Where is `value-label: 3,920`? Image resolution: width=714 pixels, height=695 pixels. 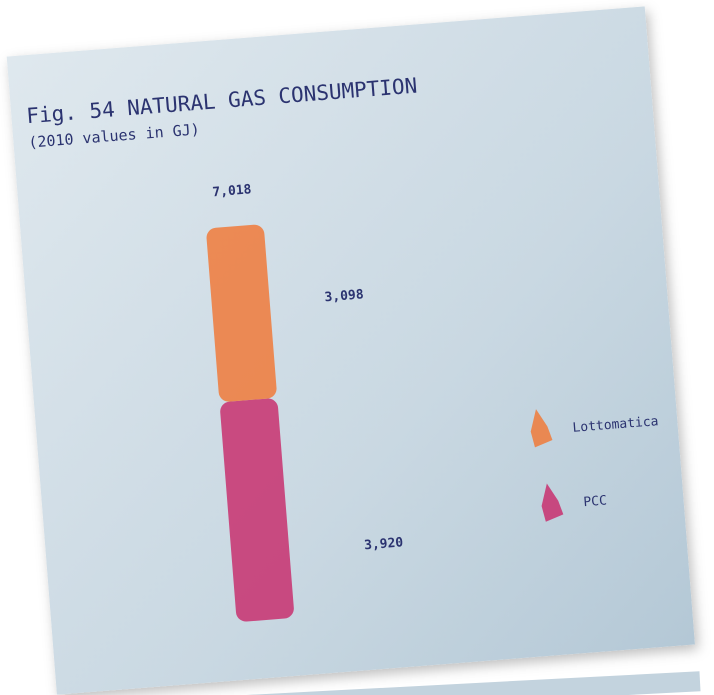
value-label: 3,920 is located at coordinates (384, 544).